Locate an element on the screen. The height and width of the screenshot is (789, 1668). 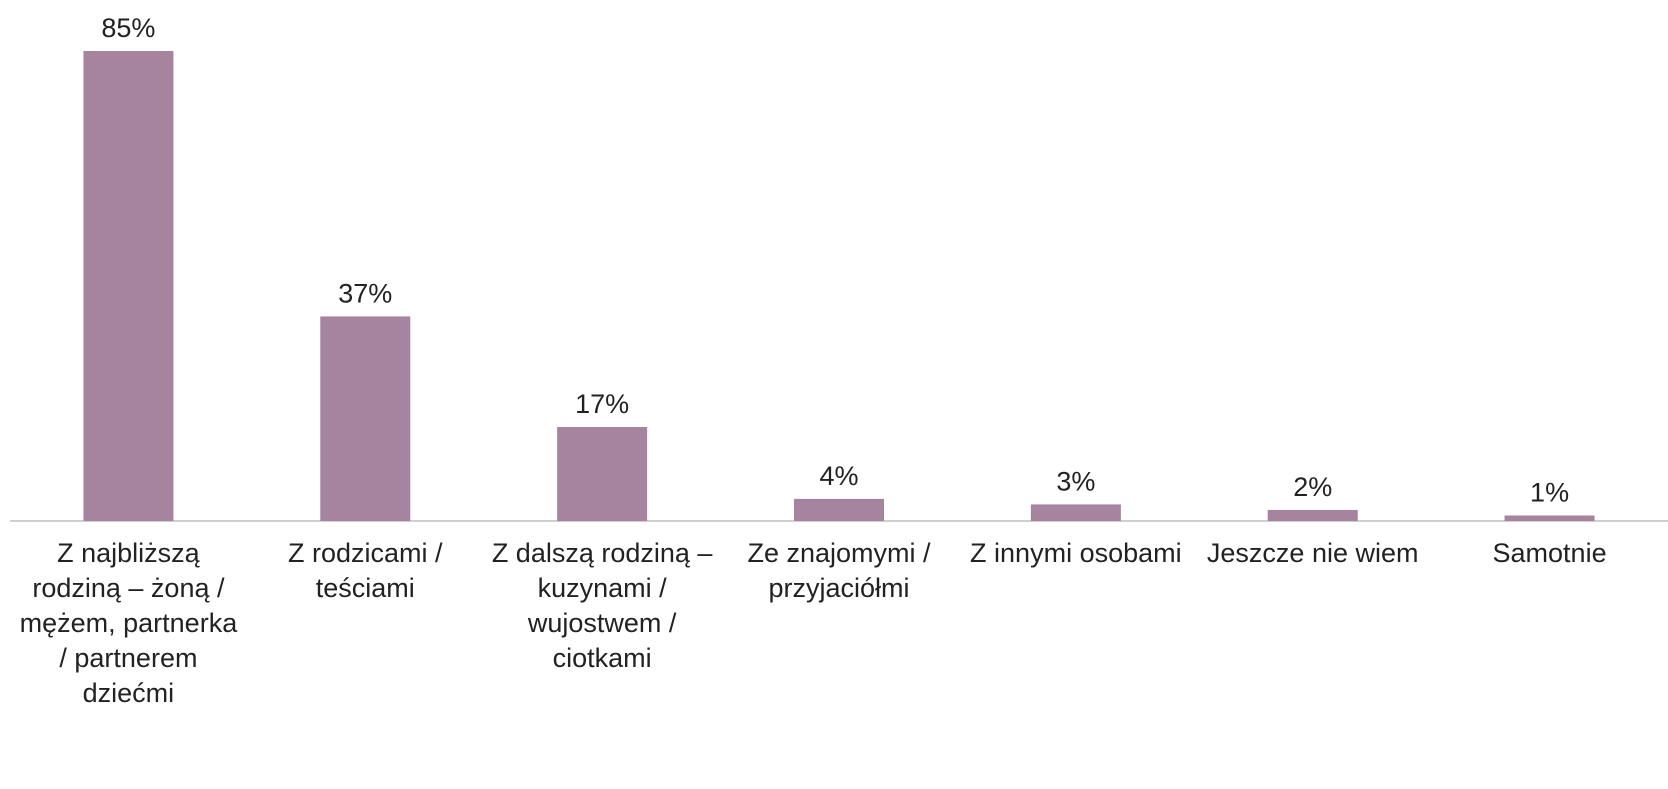
value-label: 85% is located at coordinates (128, 28).